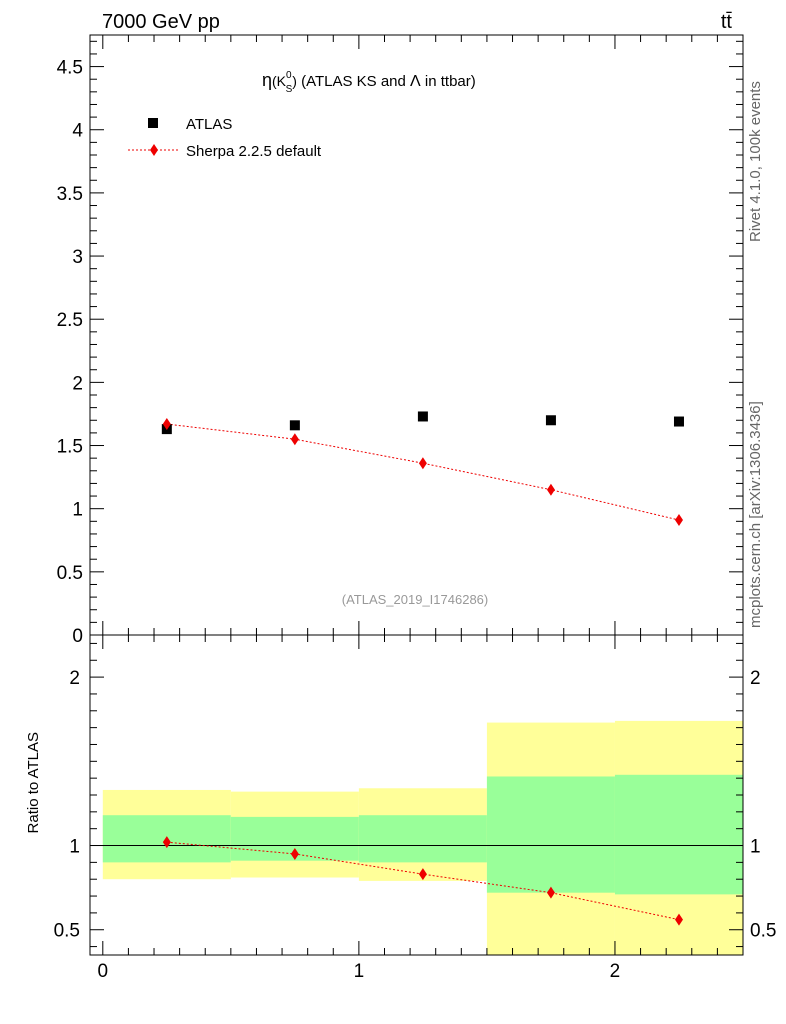  I want to click on ratio-mc-line, so click(423, 881).